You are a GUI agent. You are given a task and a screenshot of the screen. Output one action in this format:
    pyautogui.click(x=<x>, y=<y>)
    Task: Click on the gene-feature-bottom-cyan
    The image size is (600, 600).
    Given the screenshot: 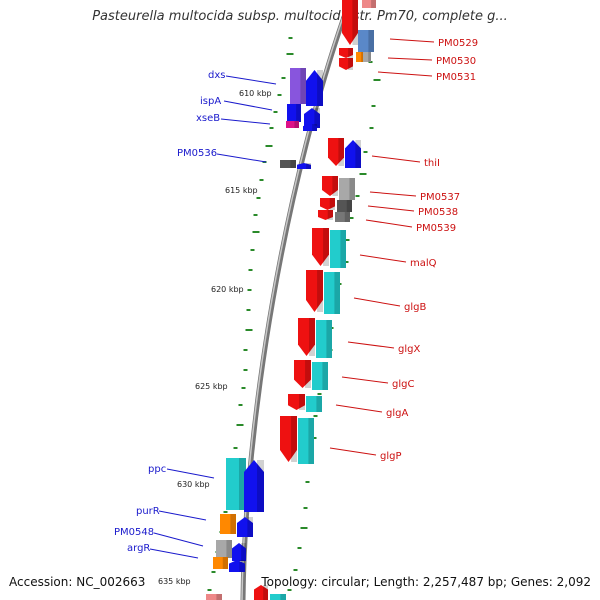 What is the action you would take?
    pyautogui.click(x=278, y=597)
    